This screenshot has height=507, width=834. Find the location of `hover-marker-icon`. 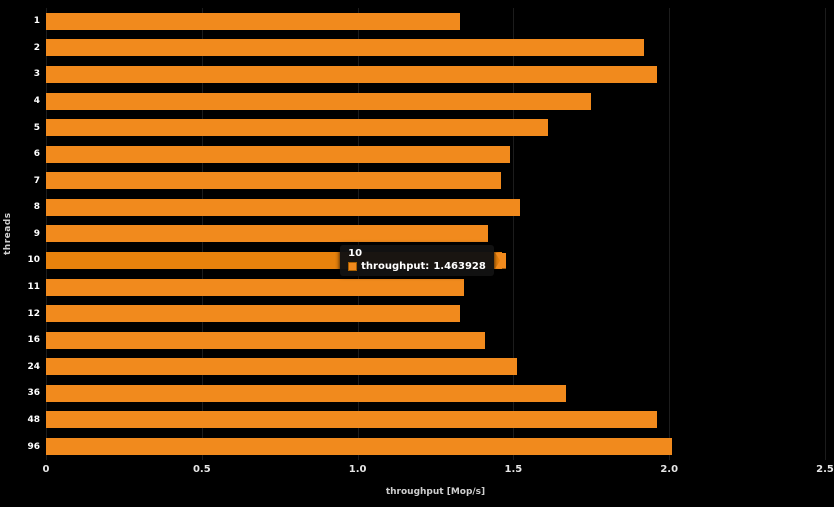

hover-marker-icon is located at coordinates (501, 260).